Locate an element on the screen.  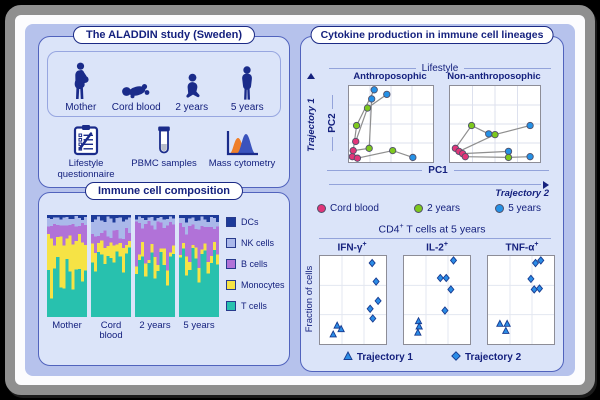
dotplot-title-text: TNF-α is located at coordinates (520, 248).